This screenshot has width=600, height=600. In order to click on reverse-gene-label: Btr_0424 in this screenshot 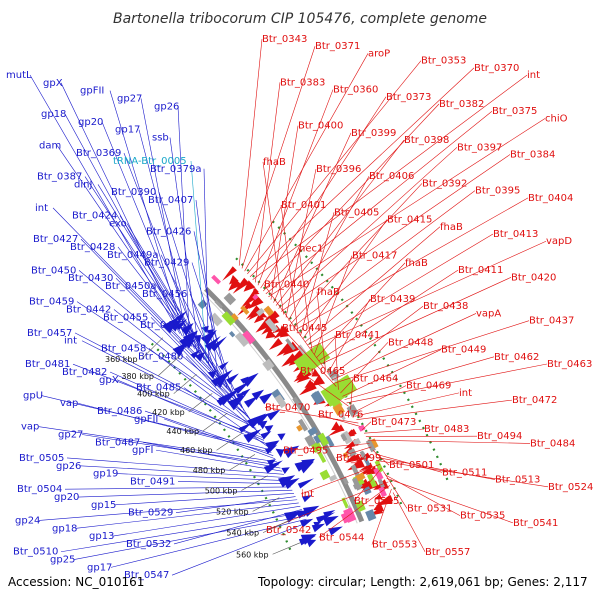, I will do `click(94, 216)`.